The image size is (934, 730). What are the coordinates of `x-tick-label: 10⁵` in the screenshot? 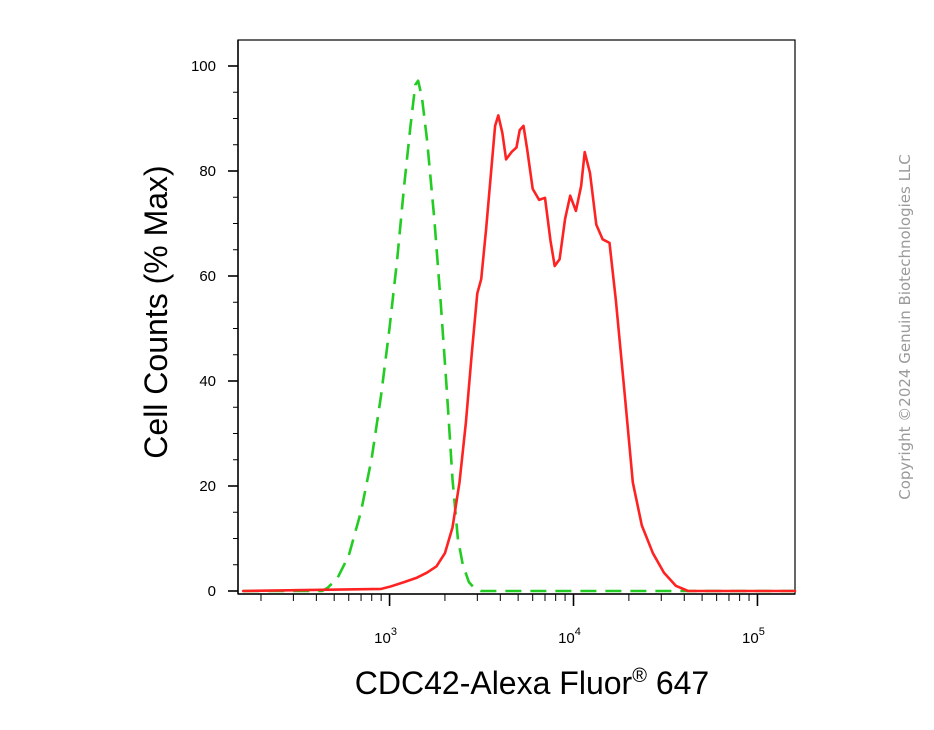 It's located at (753, 636).